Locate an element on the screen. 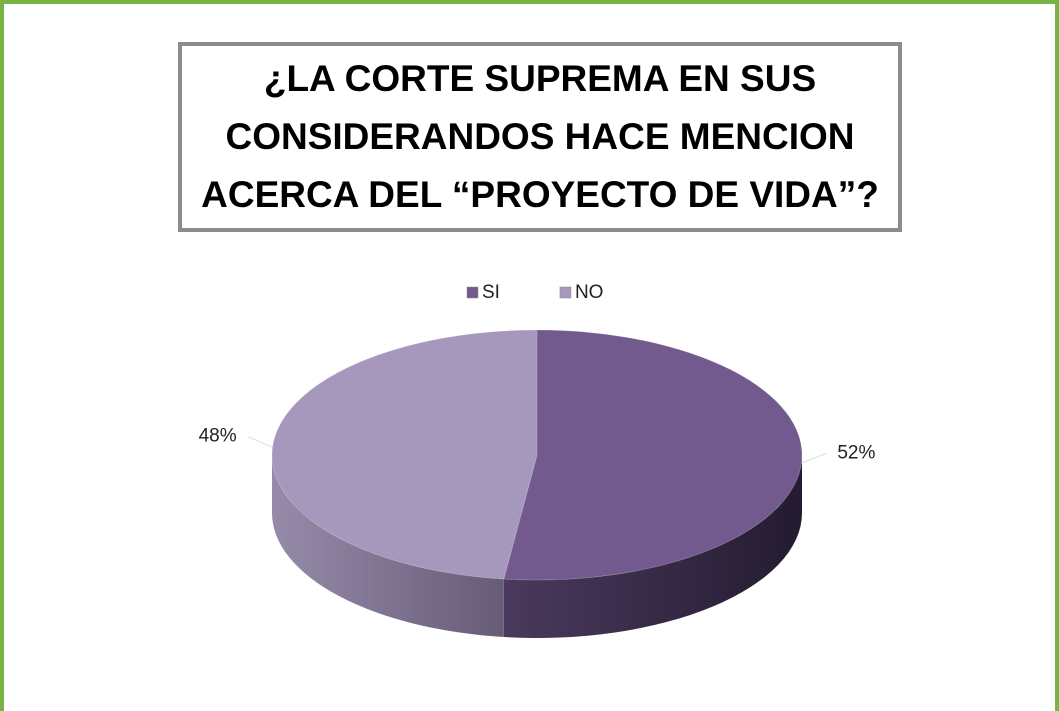 The image size is (1059, 711). slice is located at coordinates (404, 454).